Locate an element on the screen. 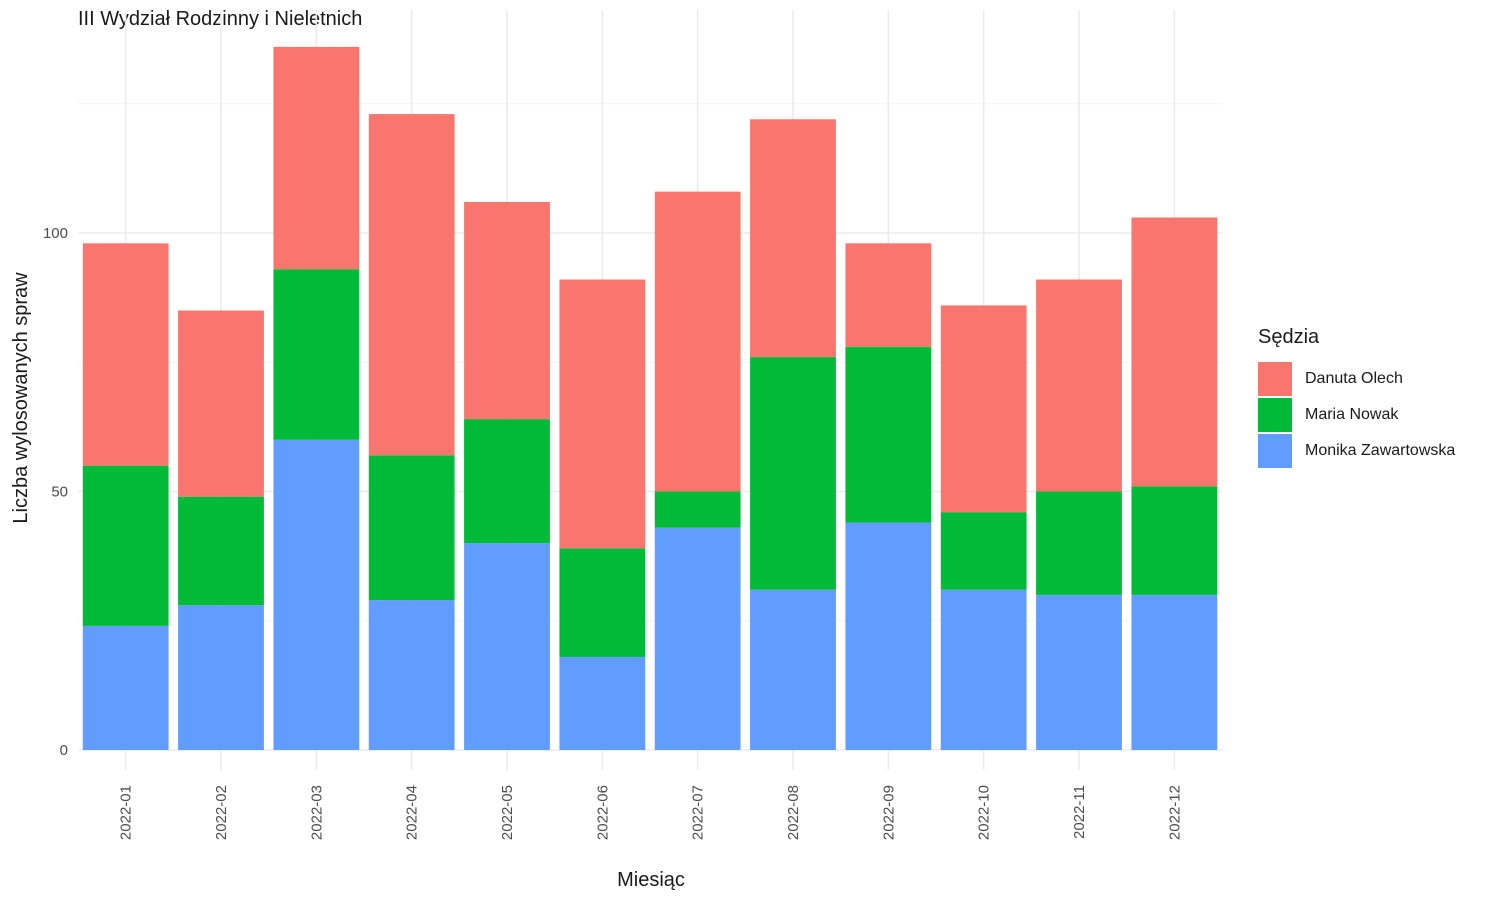 Image resolution: width=1500 pixels, height=900 pixels. chart-title: III Wydział Rodzinny i Nieletnich is located at coordinates (220, 19).